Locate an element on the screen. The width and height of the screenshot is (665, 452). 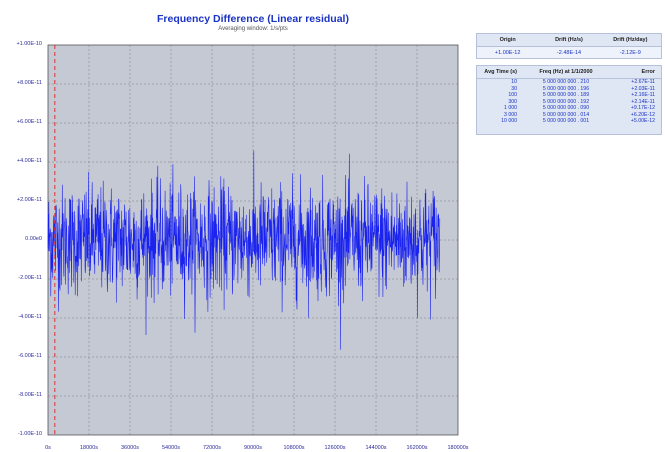
x-tick-label: 0s is located at coordinates (48, 448).